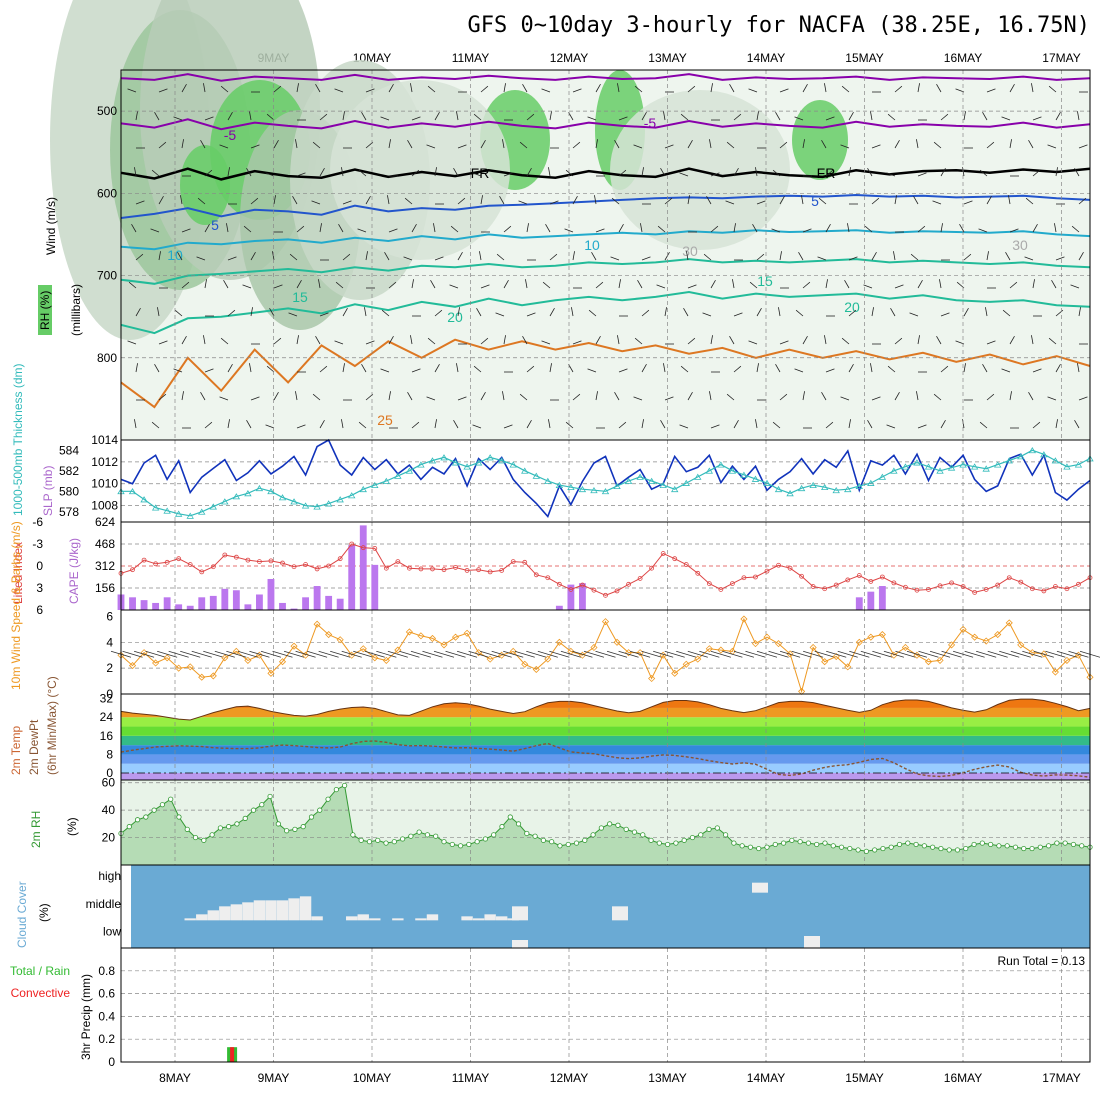  I want to click on slp-line, so click(605, 478).